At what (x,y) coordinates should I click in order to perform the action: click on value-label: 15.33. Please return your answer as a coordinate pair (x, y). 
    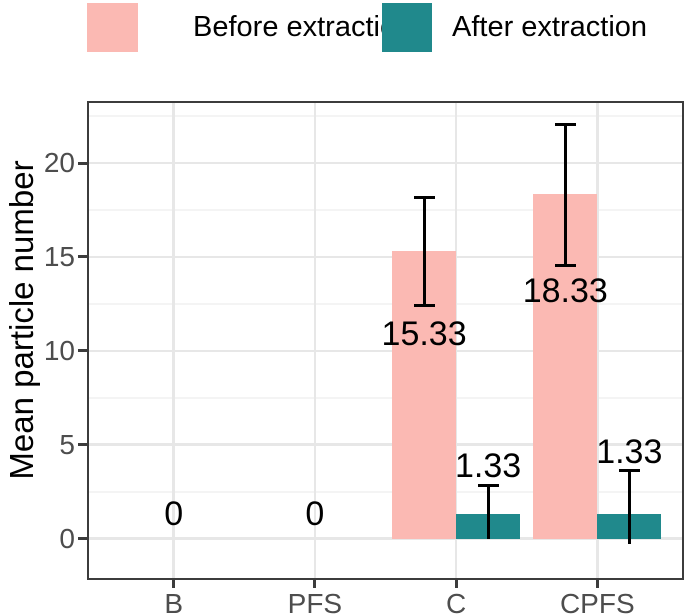
    Looking at the image, I should click on (424, 333).